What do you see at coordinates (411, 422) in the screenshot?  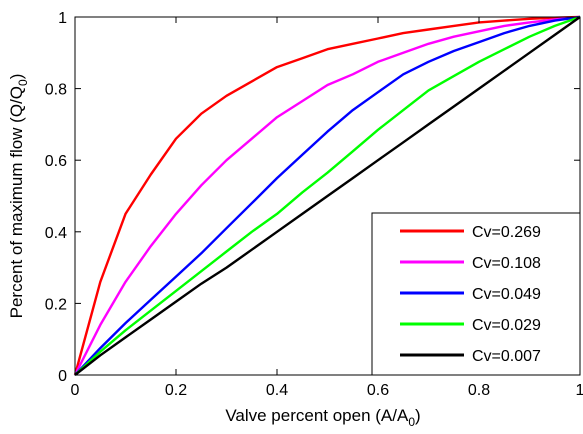 I see `x-axis-title-subscript: 0` at bounding box center [411, 422].